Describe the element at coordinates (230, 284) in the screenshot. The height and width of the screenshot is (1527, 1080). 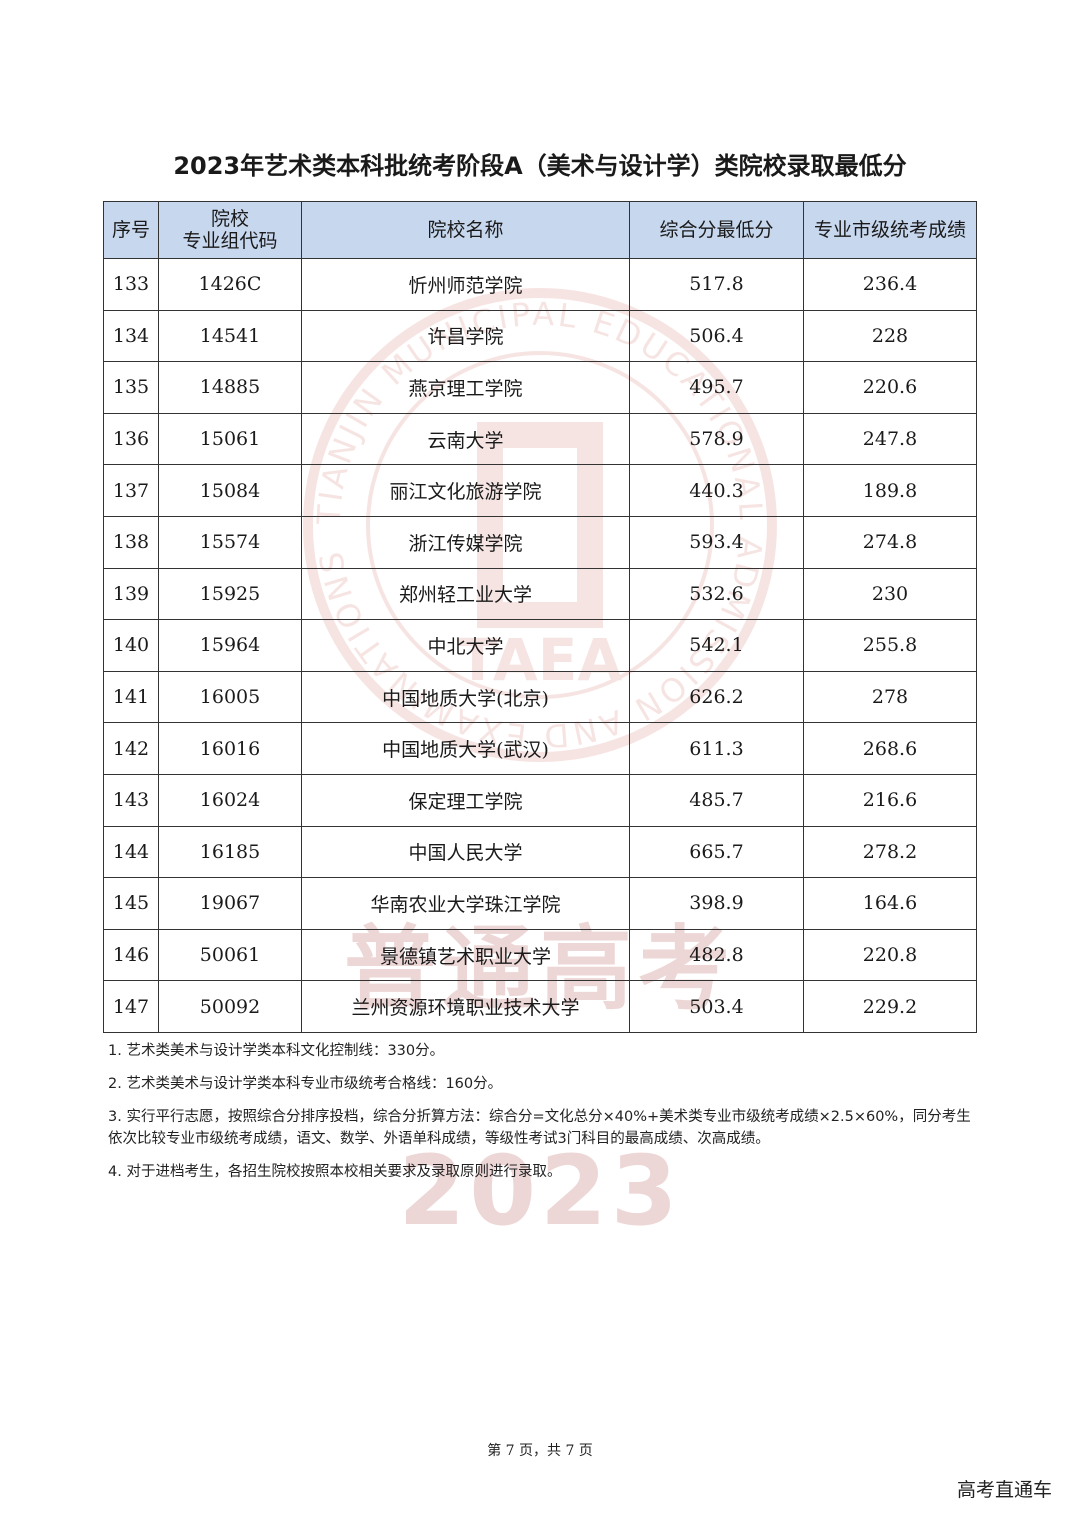
I see `cell-code: 1426C` at that location.